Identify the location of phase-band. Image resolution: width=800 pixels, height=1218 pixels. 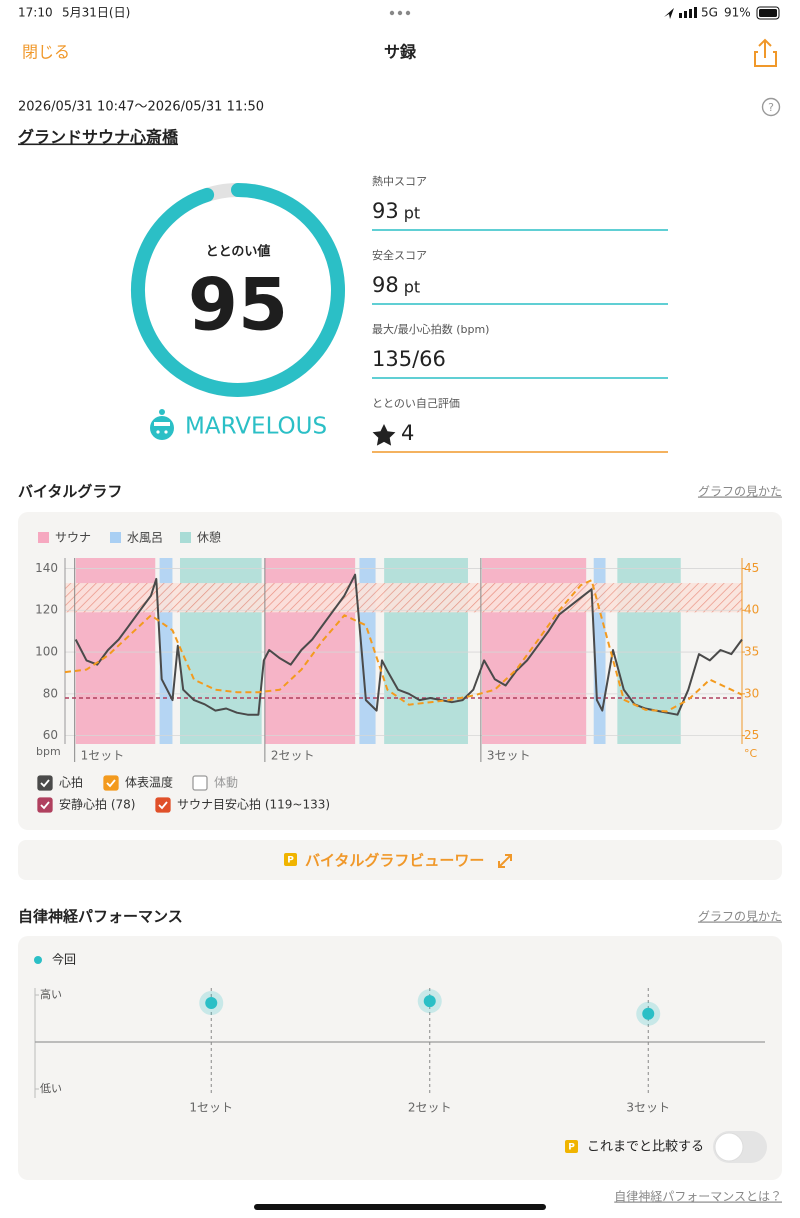
(599, 651).